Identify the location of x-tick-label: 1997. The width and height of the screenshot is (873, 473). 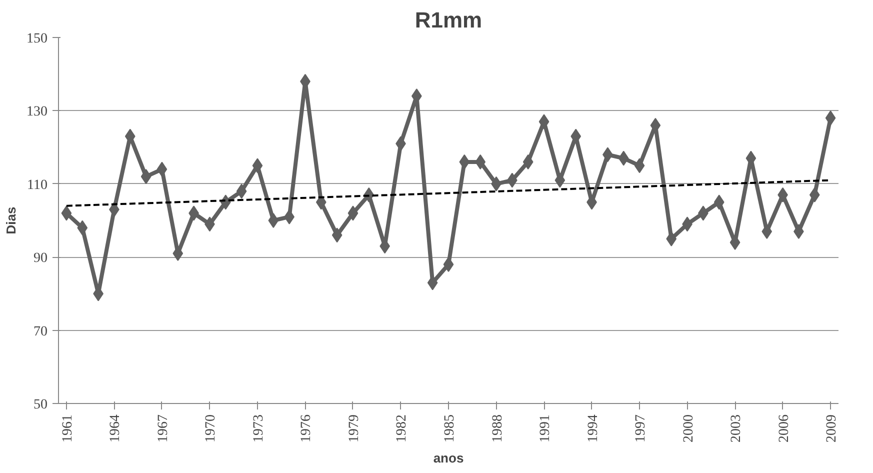
(641, 428).